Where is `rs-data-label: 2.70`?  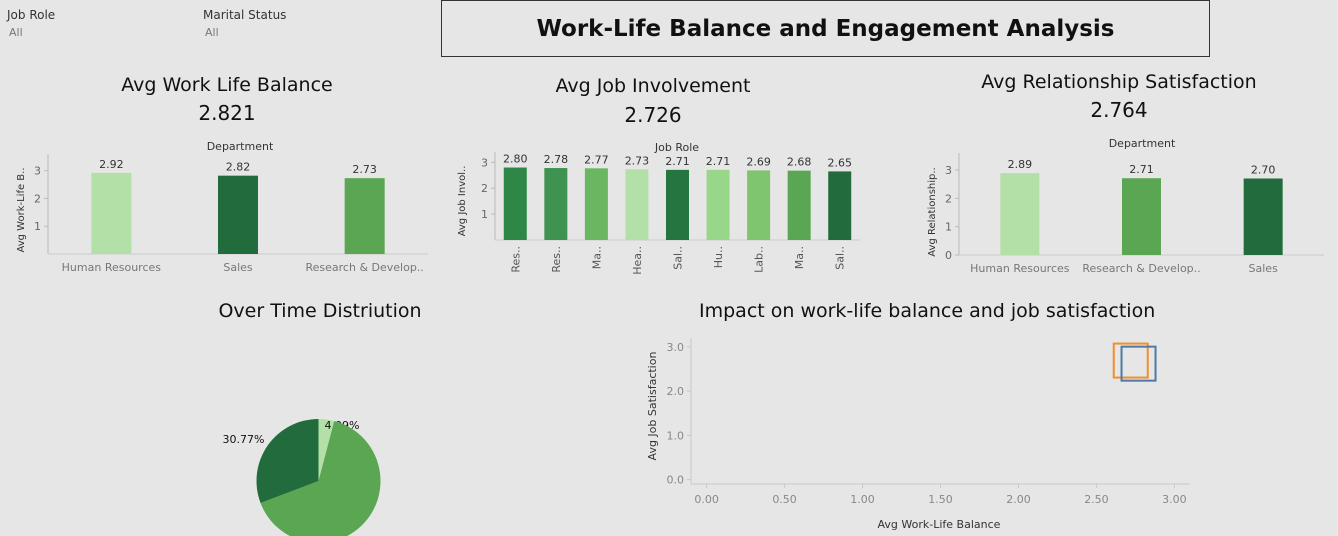
rs-data-label: 2.70 is located at coordinates (1263, 170).